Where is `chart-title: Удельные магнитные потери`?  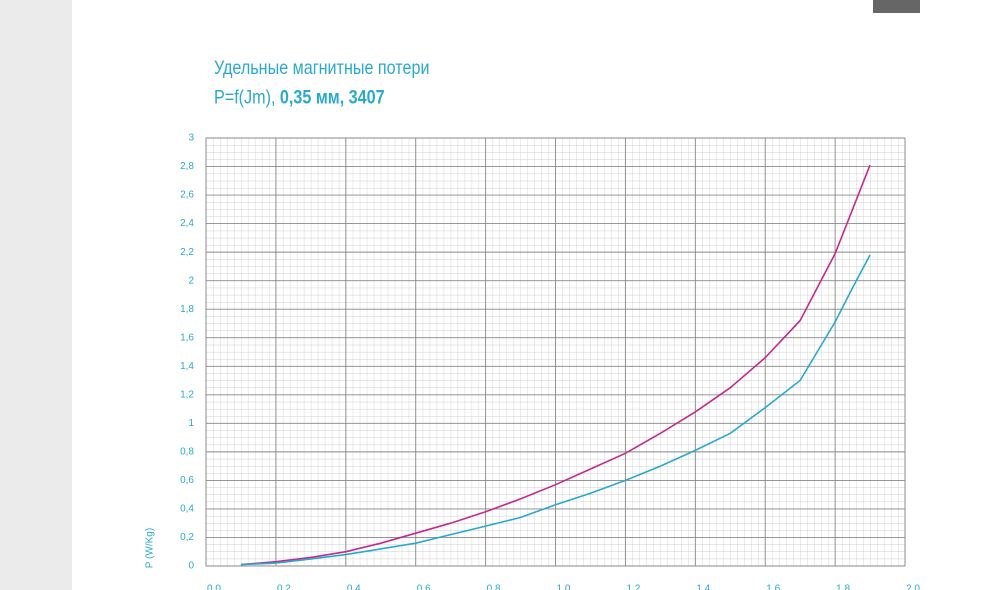
chart-title: Удельные магнитные потери is located at coordinates (321, 68).